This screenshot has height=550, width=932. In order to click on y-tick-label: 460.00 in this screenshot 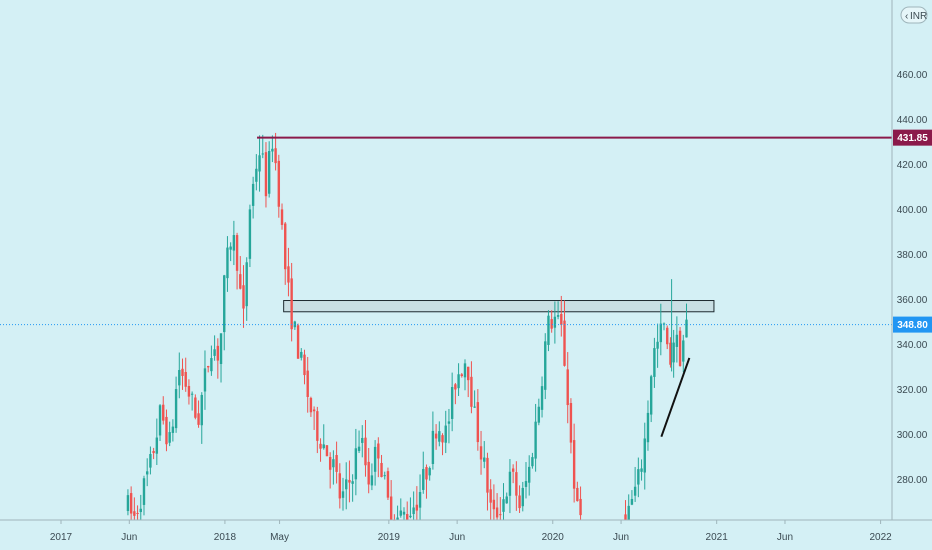, I will do `click(912, 75)`.